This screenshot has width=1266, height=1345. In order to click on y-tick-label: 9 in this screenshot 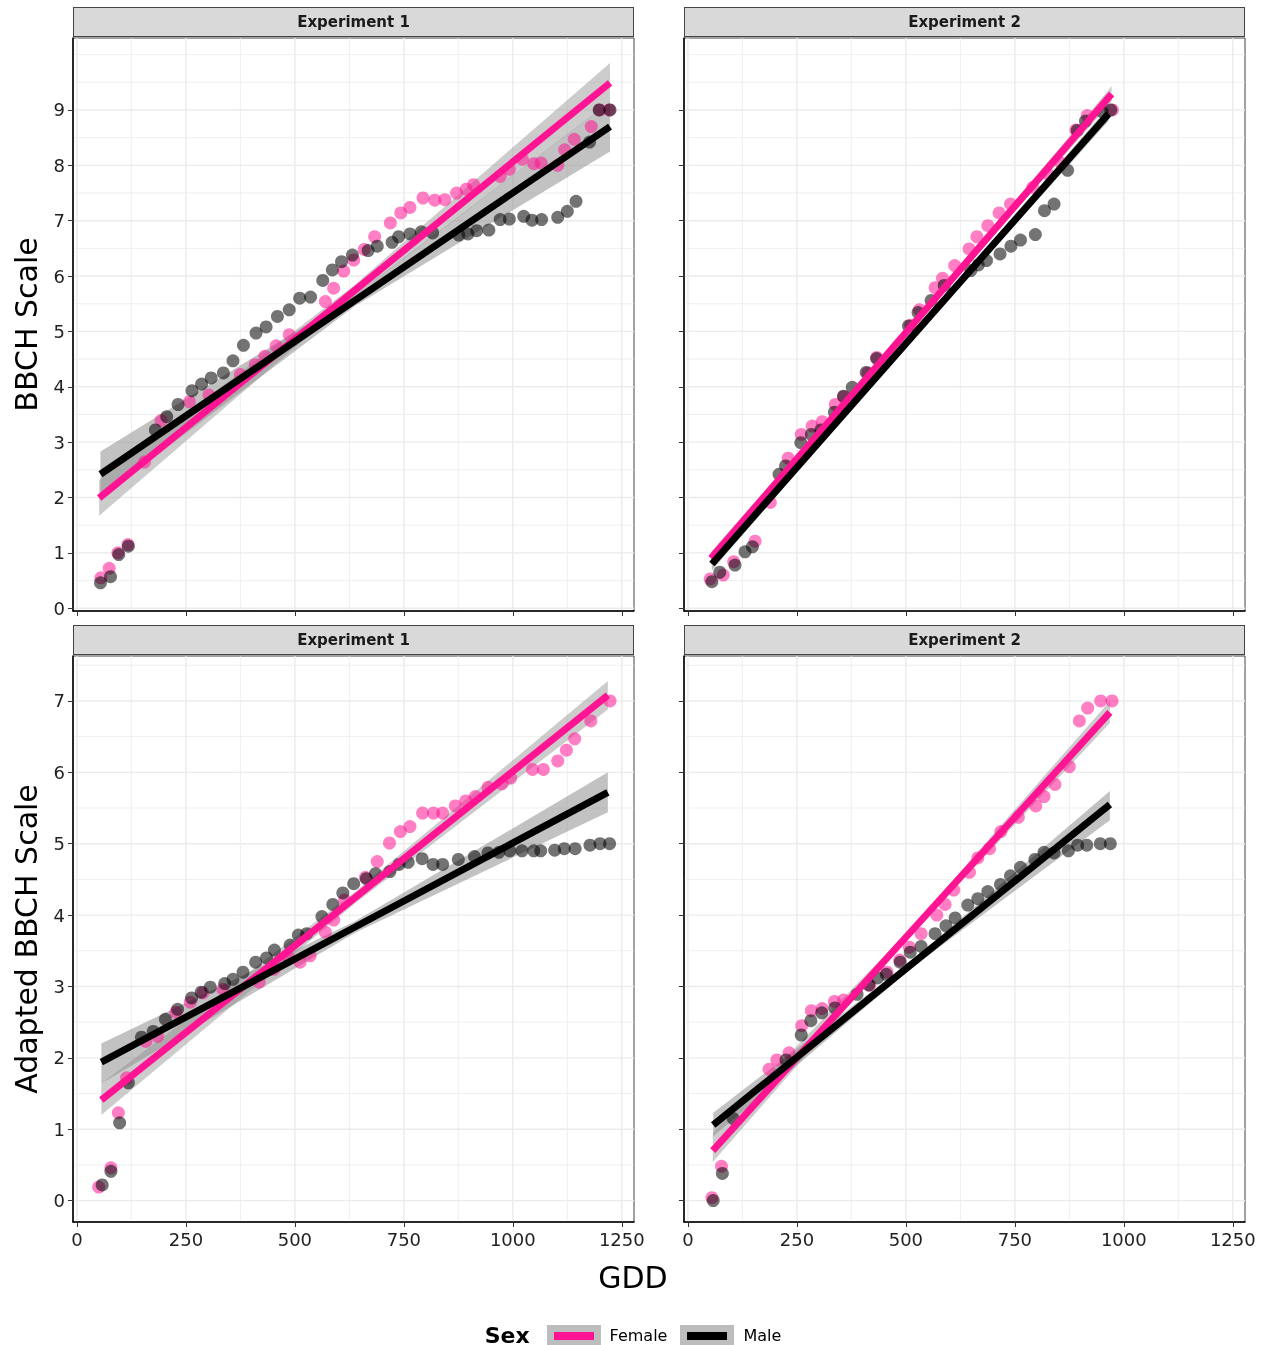, I will do `click(59, 110)`.